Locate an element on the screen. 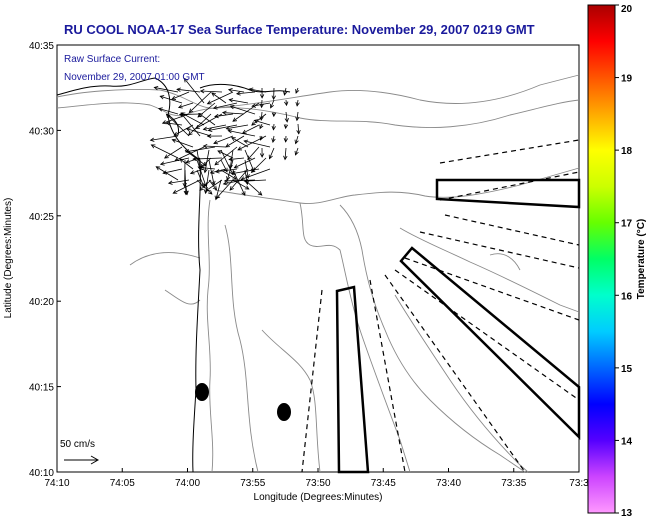 The image size is (651, 518). y-tick-label: 40:20 is located at coordinates (41, 302).